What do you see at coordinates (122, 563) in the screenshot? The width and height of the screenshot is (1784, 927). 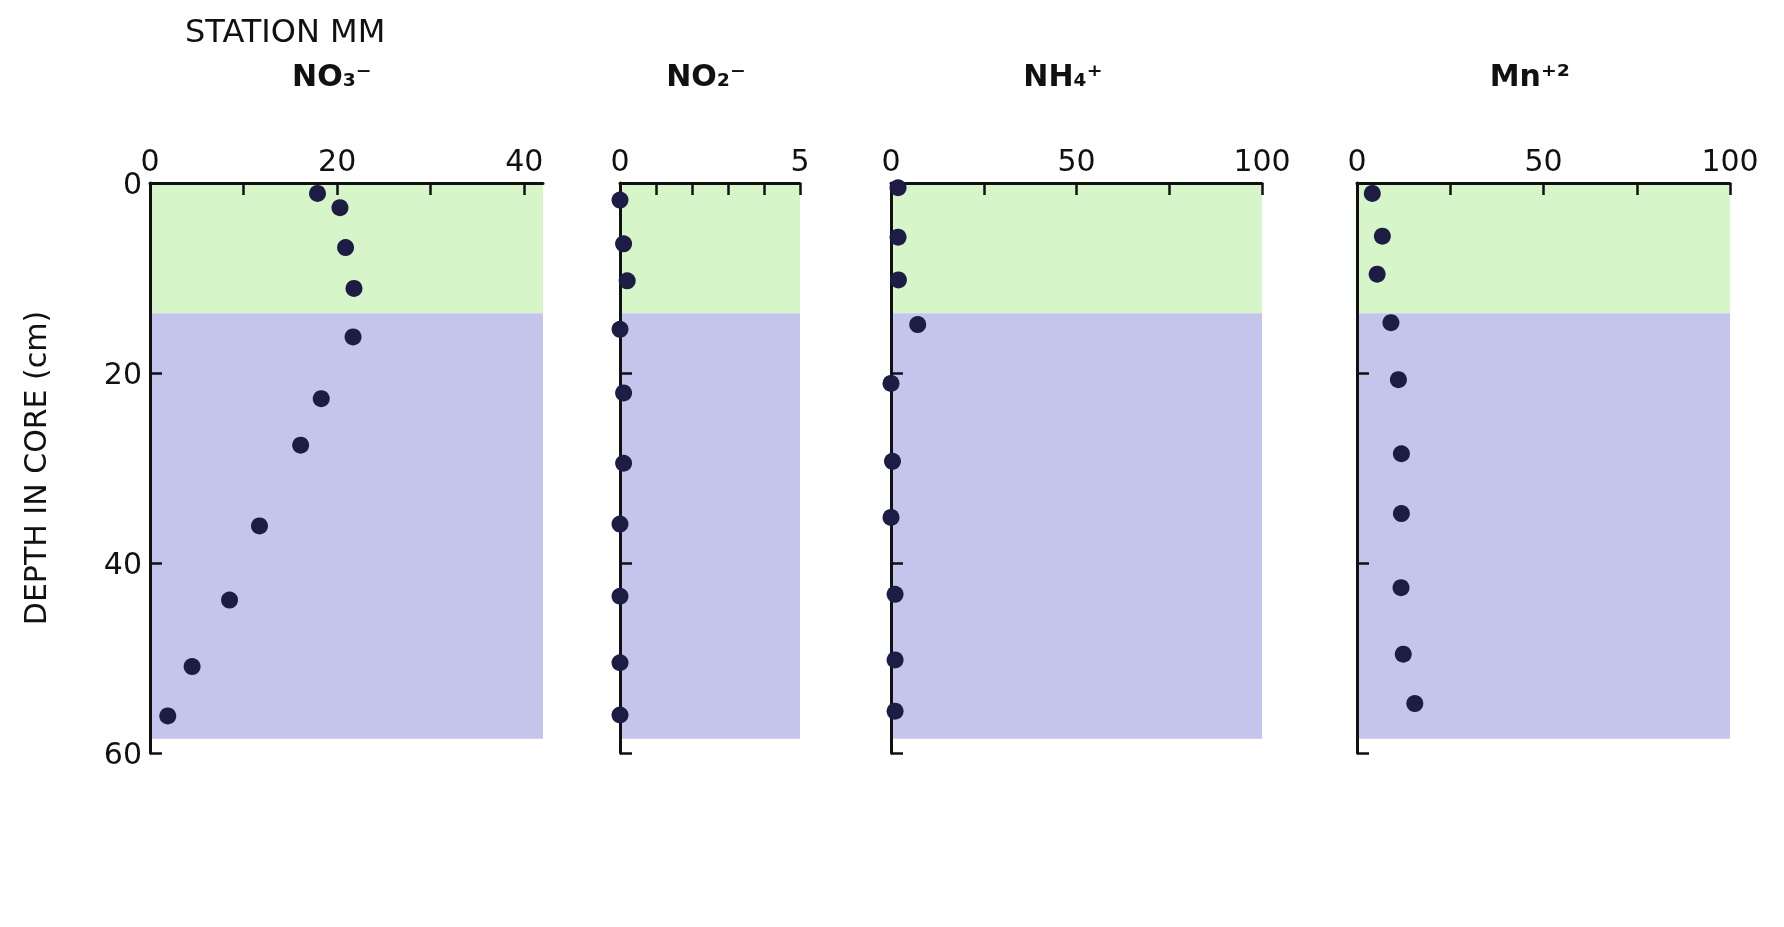 I see `y-tick-label: 40` at bounding box center [122, 563].